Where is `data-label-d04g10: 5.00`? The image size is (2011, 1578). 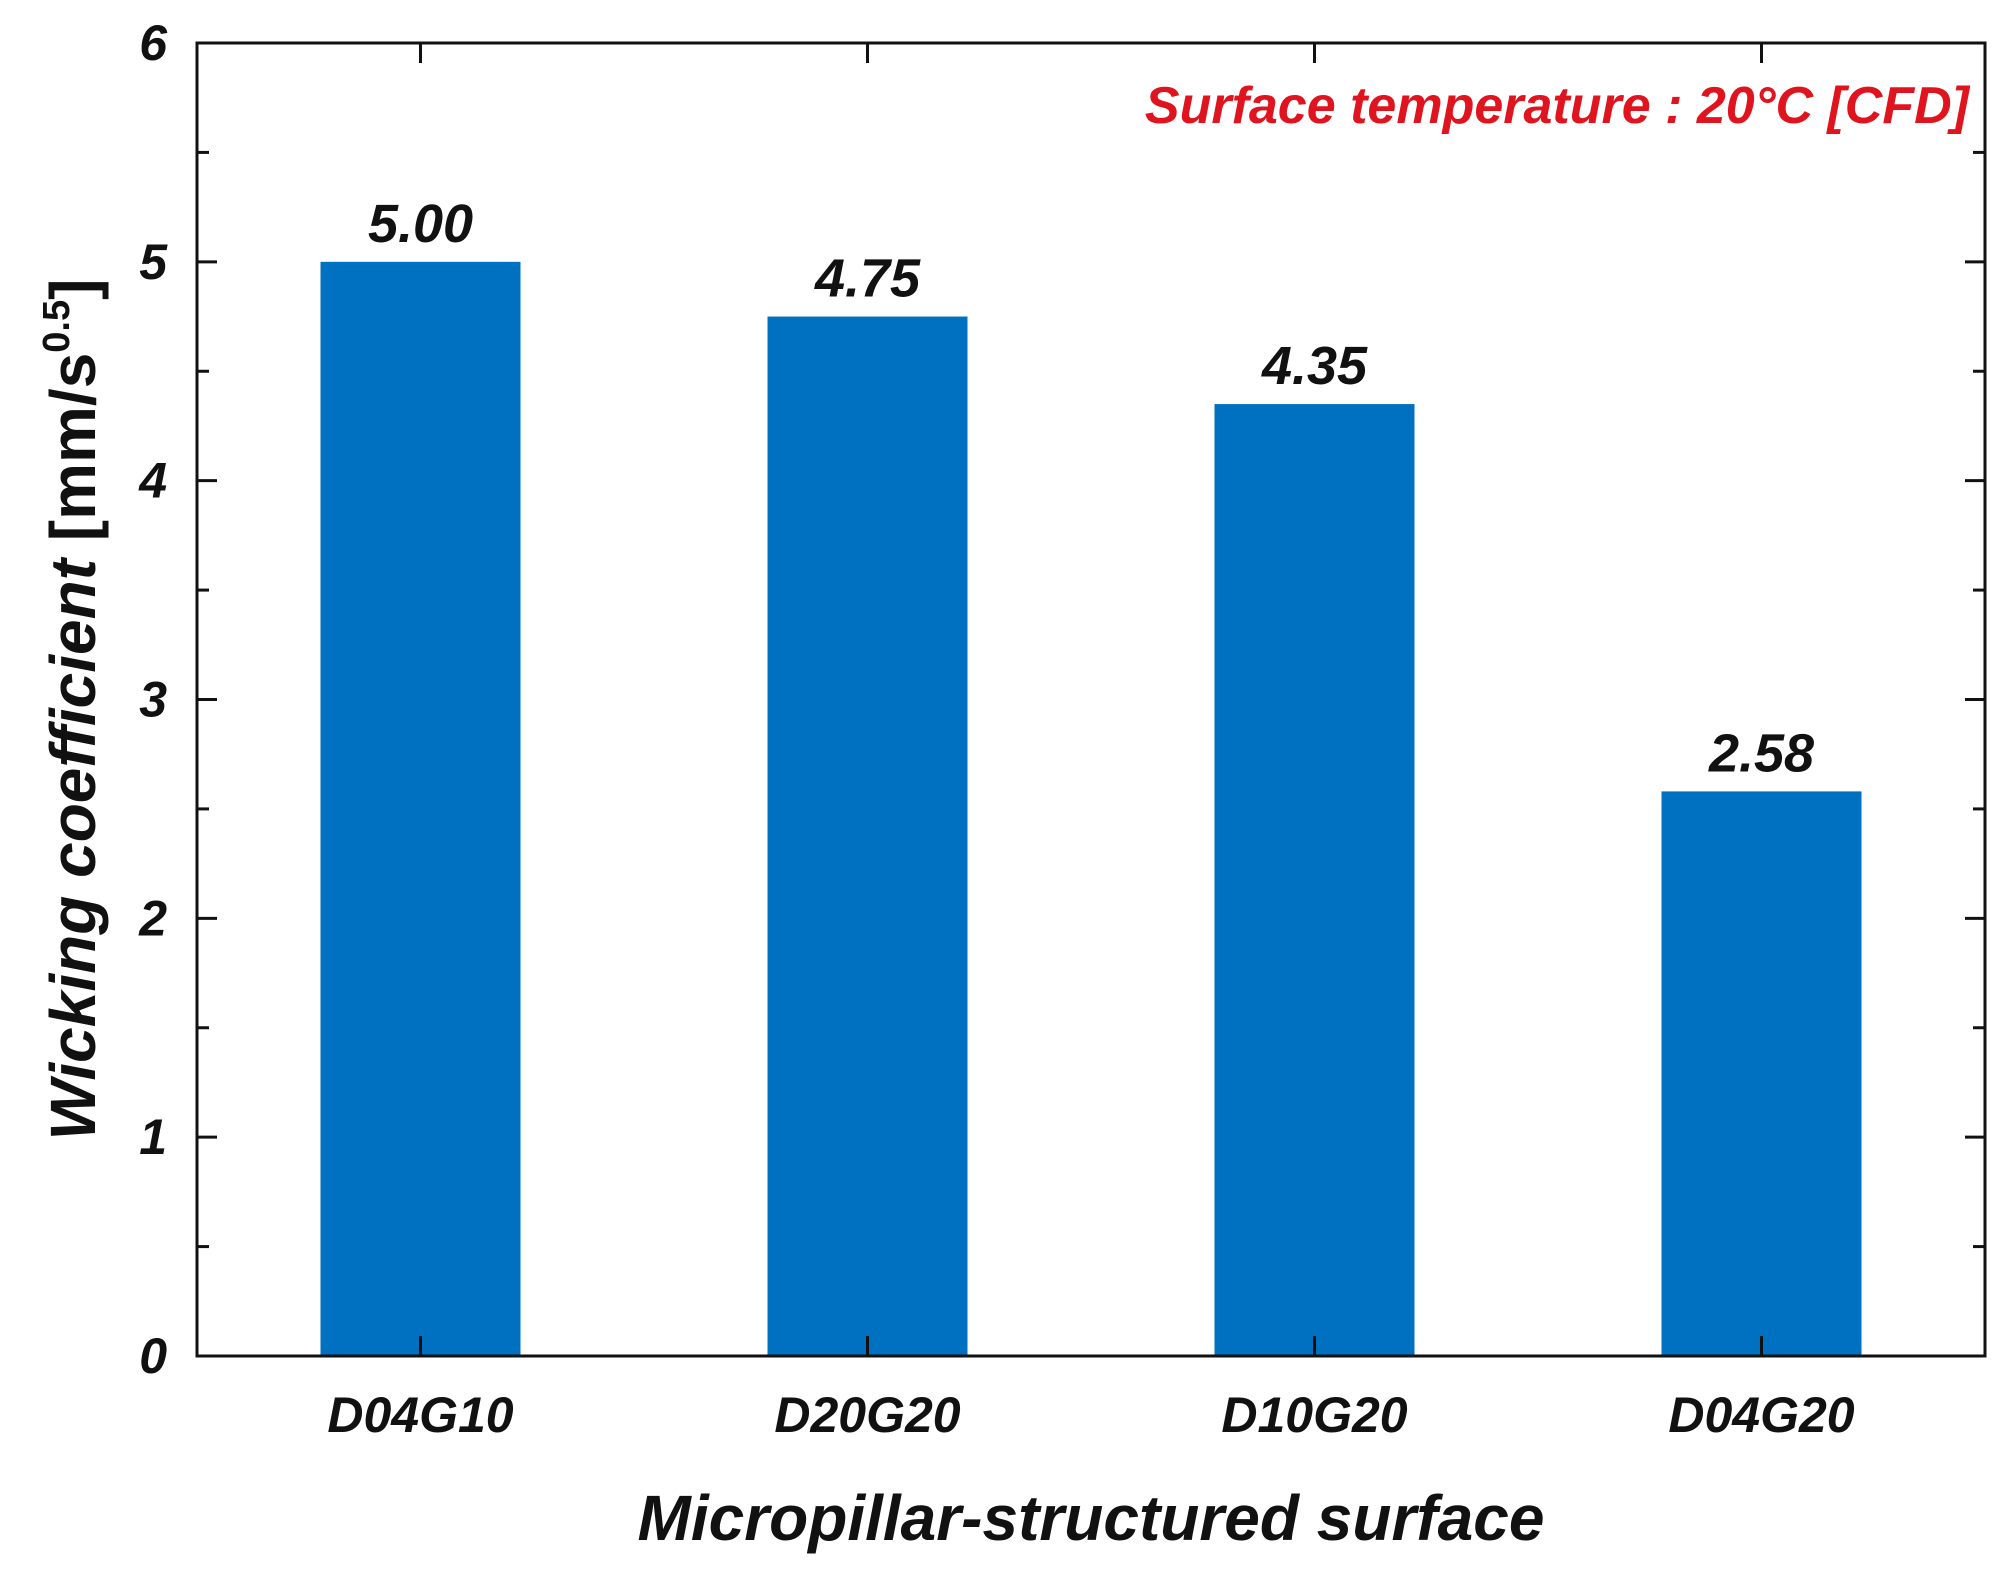
data-label-d04g10: 5.00 is located at coordinates (420, 224).